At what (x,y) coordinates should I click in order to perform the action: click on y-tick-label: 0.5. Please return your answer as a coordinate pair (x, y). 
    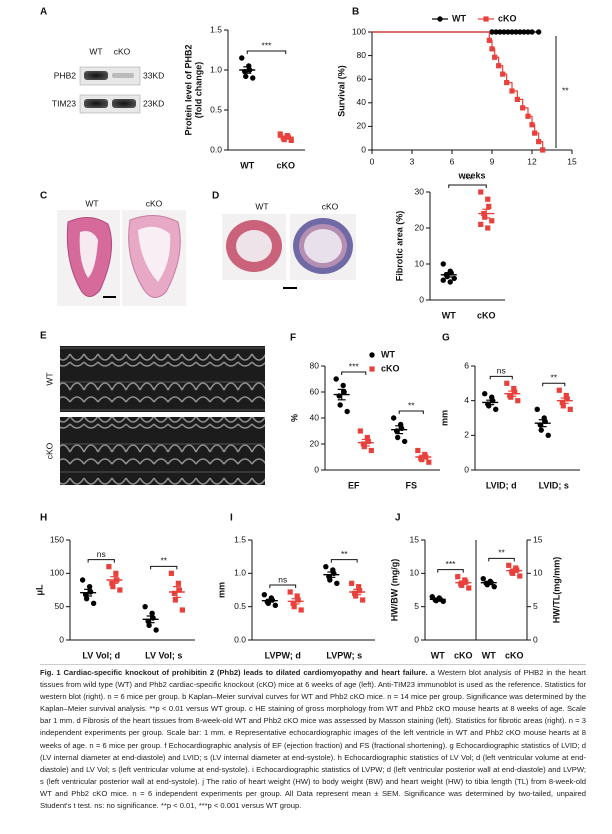
    Looking at the image, I should click on (240, 606).